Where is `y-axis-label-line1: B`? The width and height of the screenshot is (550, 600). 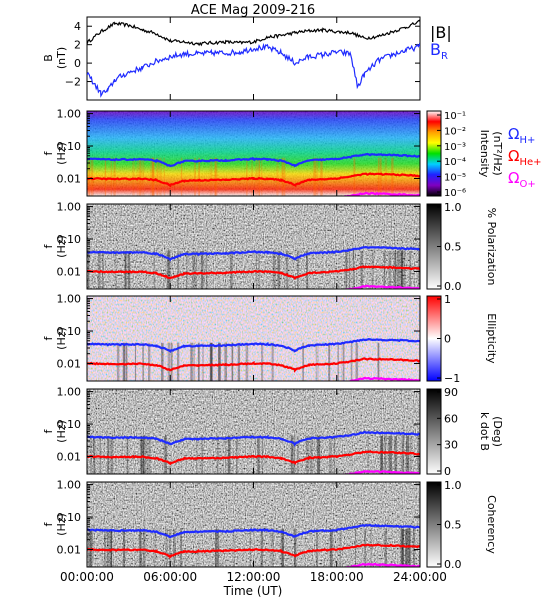 y-axis-label-line1: B is located at coordinates (48, 58).